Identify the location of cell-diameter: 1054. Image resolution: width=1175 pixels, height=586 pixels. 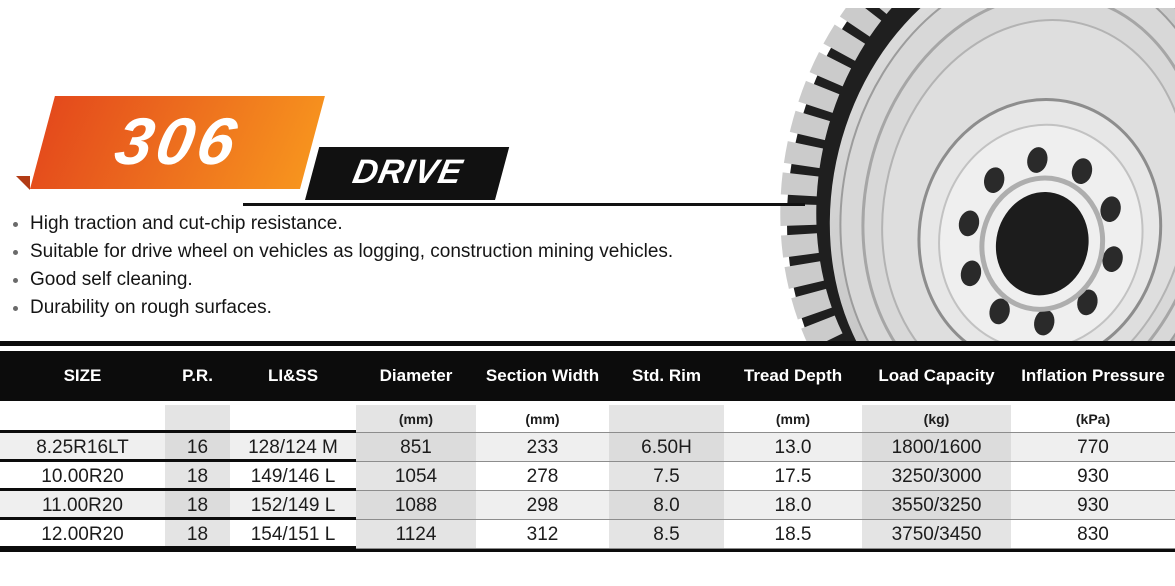
(416, 476).